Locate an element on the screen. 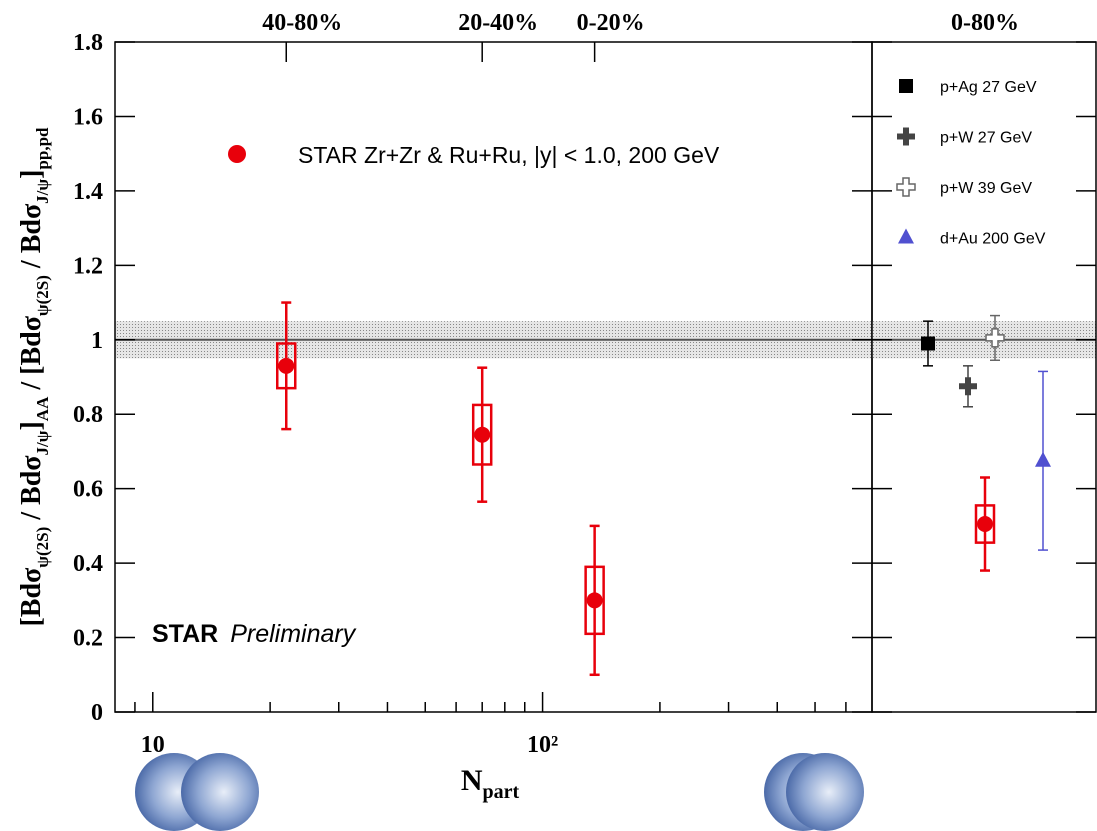 The height and width of the screenshot is (831, 1097). annotation: STAR Preliminary is located at coordinates (254, 634).